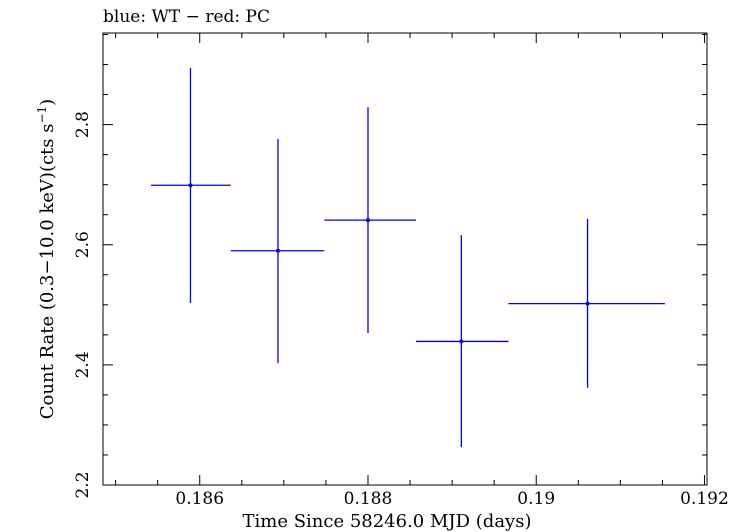 This screenshot has width=734, height=532. I want to click on x-axis-label: Time Since 58246.0 MJD (days), so click(386, 521).